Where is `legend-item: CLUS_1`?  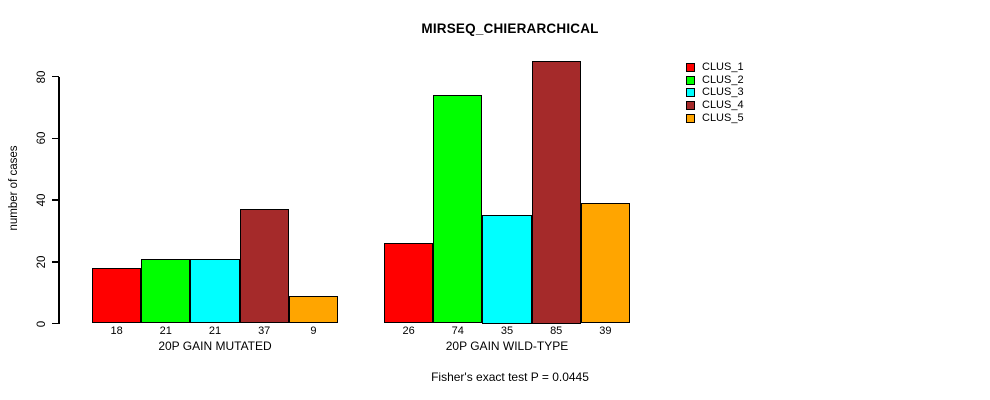 legend-item: CLUS_1 is located at coordinates (715, 67).